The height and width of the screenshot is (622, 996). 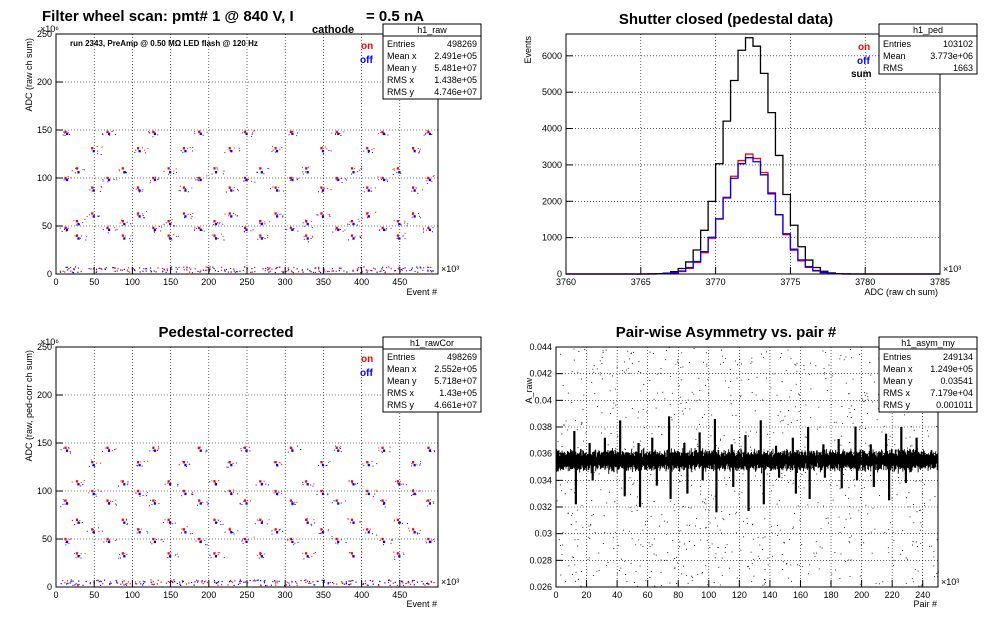 I want to click on panel-pedestal-legend-on: on, so click(x=864, y=47).